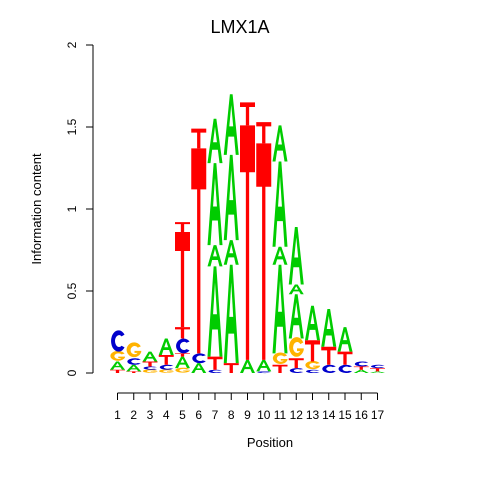  What do you see at coordinates (36, 209) in the screenshot?
I see `y-axis-label: Information content` at bounding box center [36, 209].